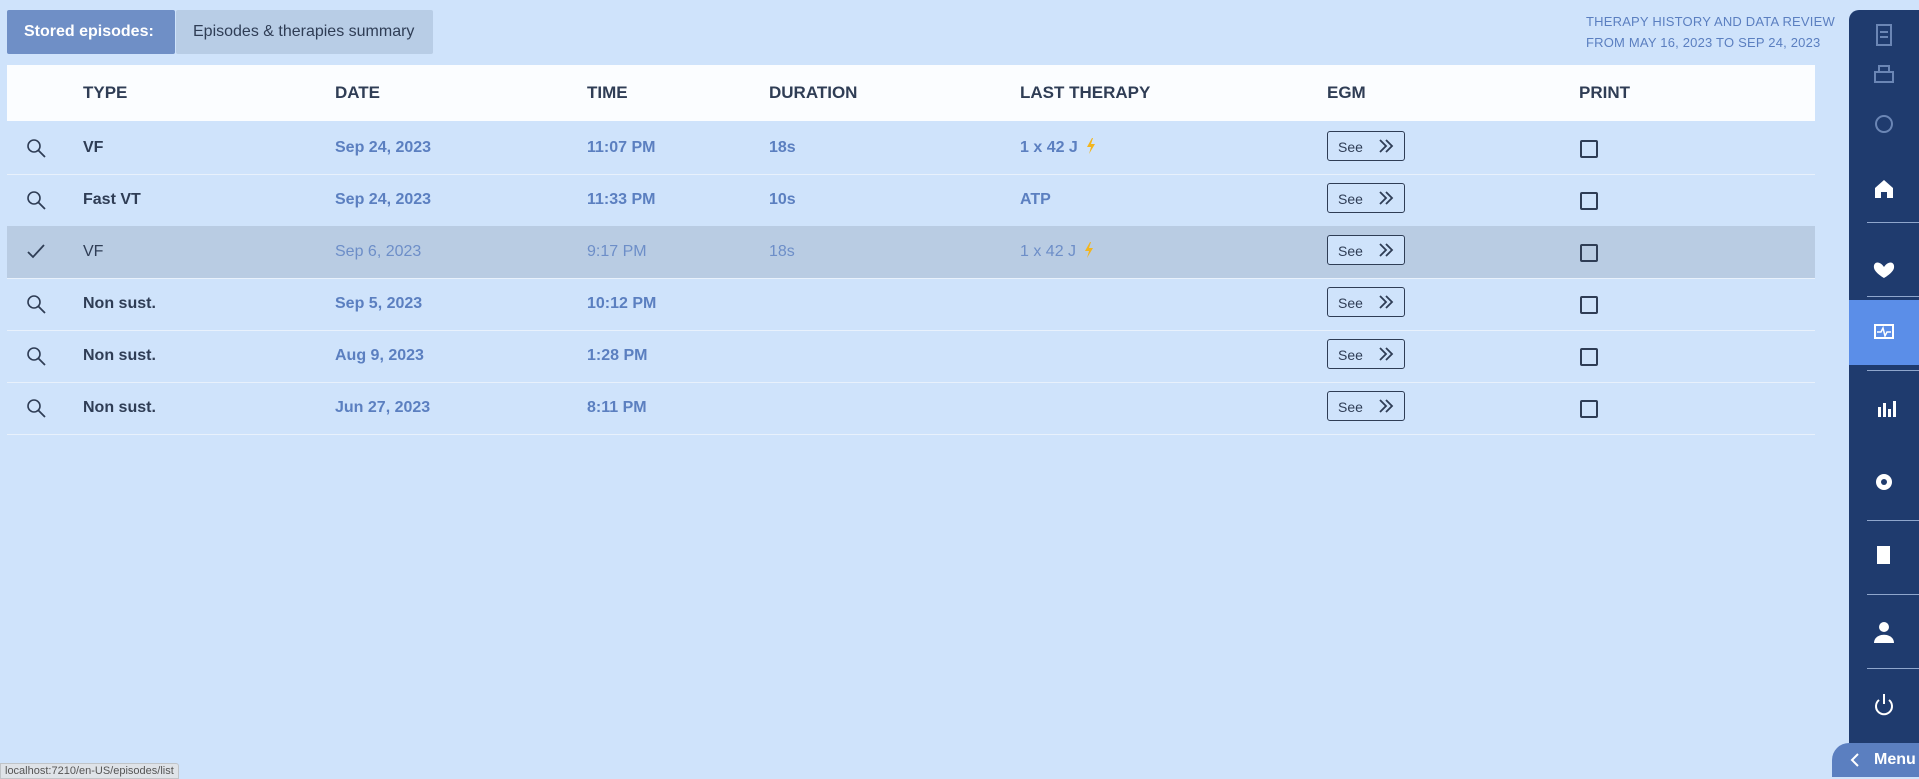 The height and width of the screenshot is (779, 1919). What do you see at coordinates (607, 92) in the screenshot?
I see `column-header: TIME` at bounding box center [607, 92].